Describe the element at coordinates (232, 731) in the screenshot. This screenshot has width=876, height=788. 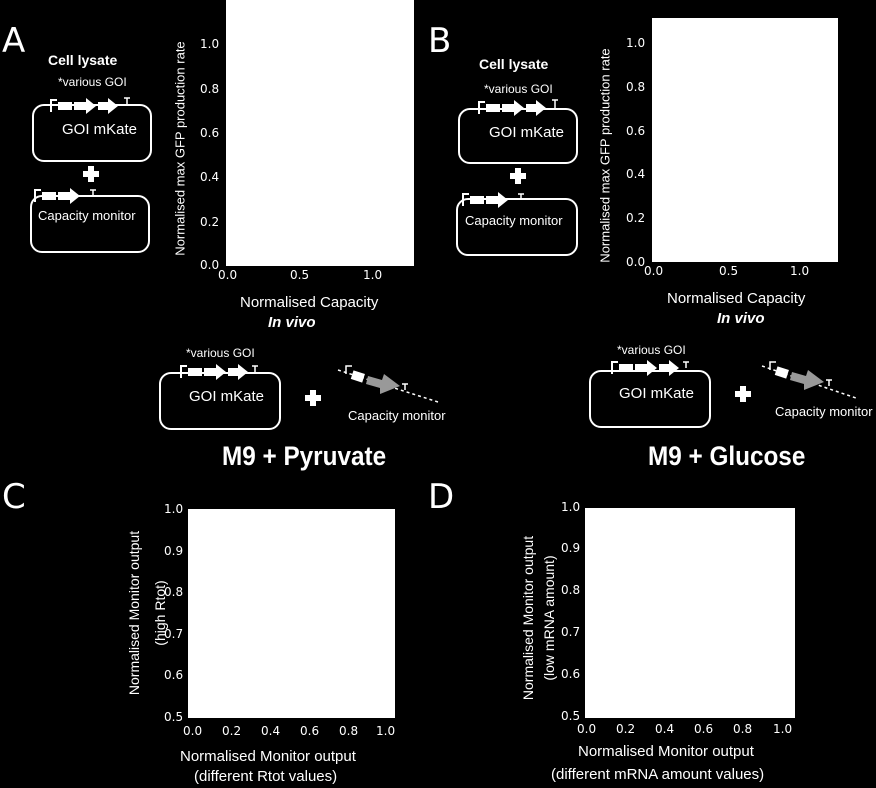
I see `plot_c-xtick: 0.2` at that location.